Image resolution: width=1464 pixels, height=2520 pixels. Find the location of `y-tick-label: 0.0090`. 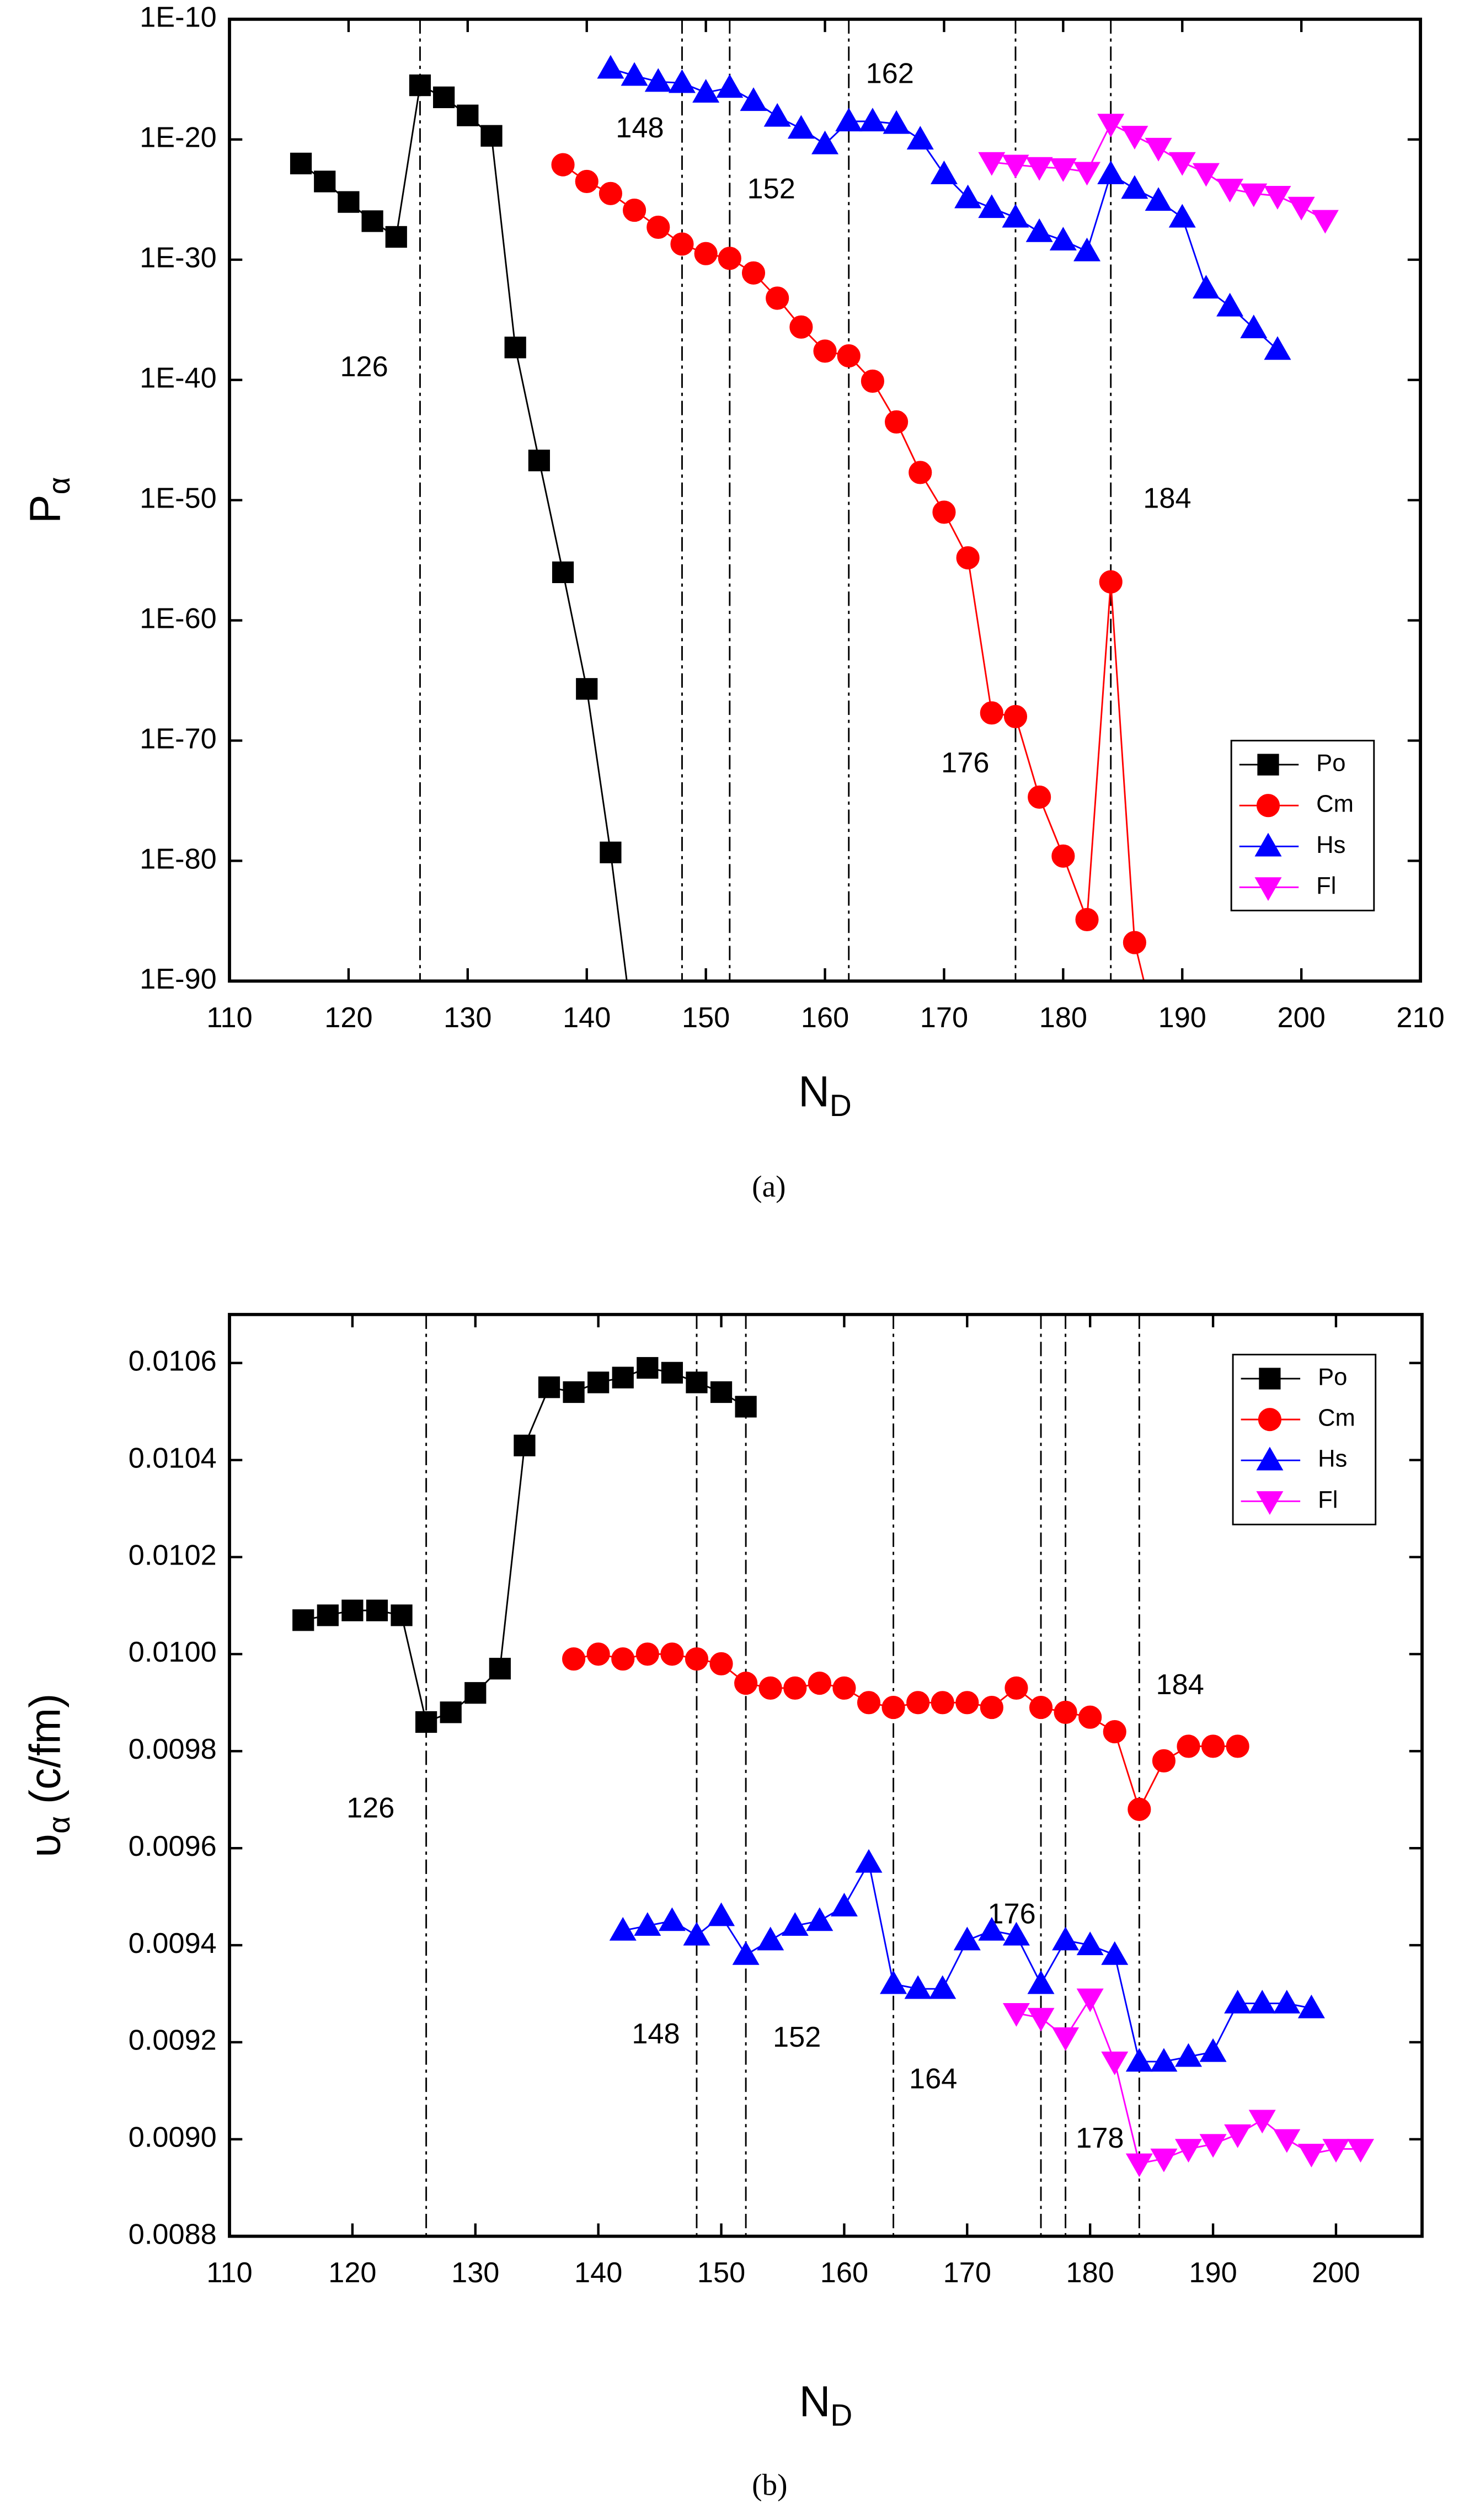

y-tick-label: 0.0090 is located at coordinates (173, 2138).